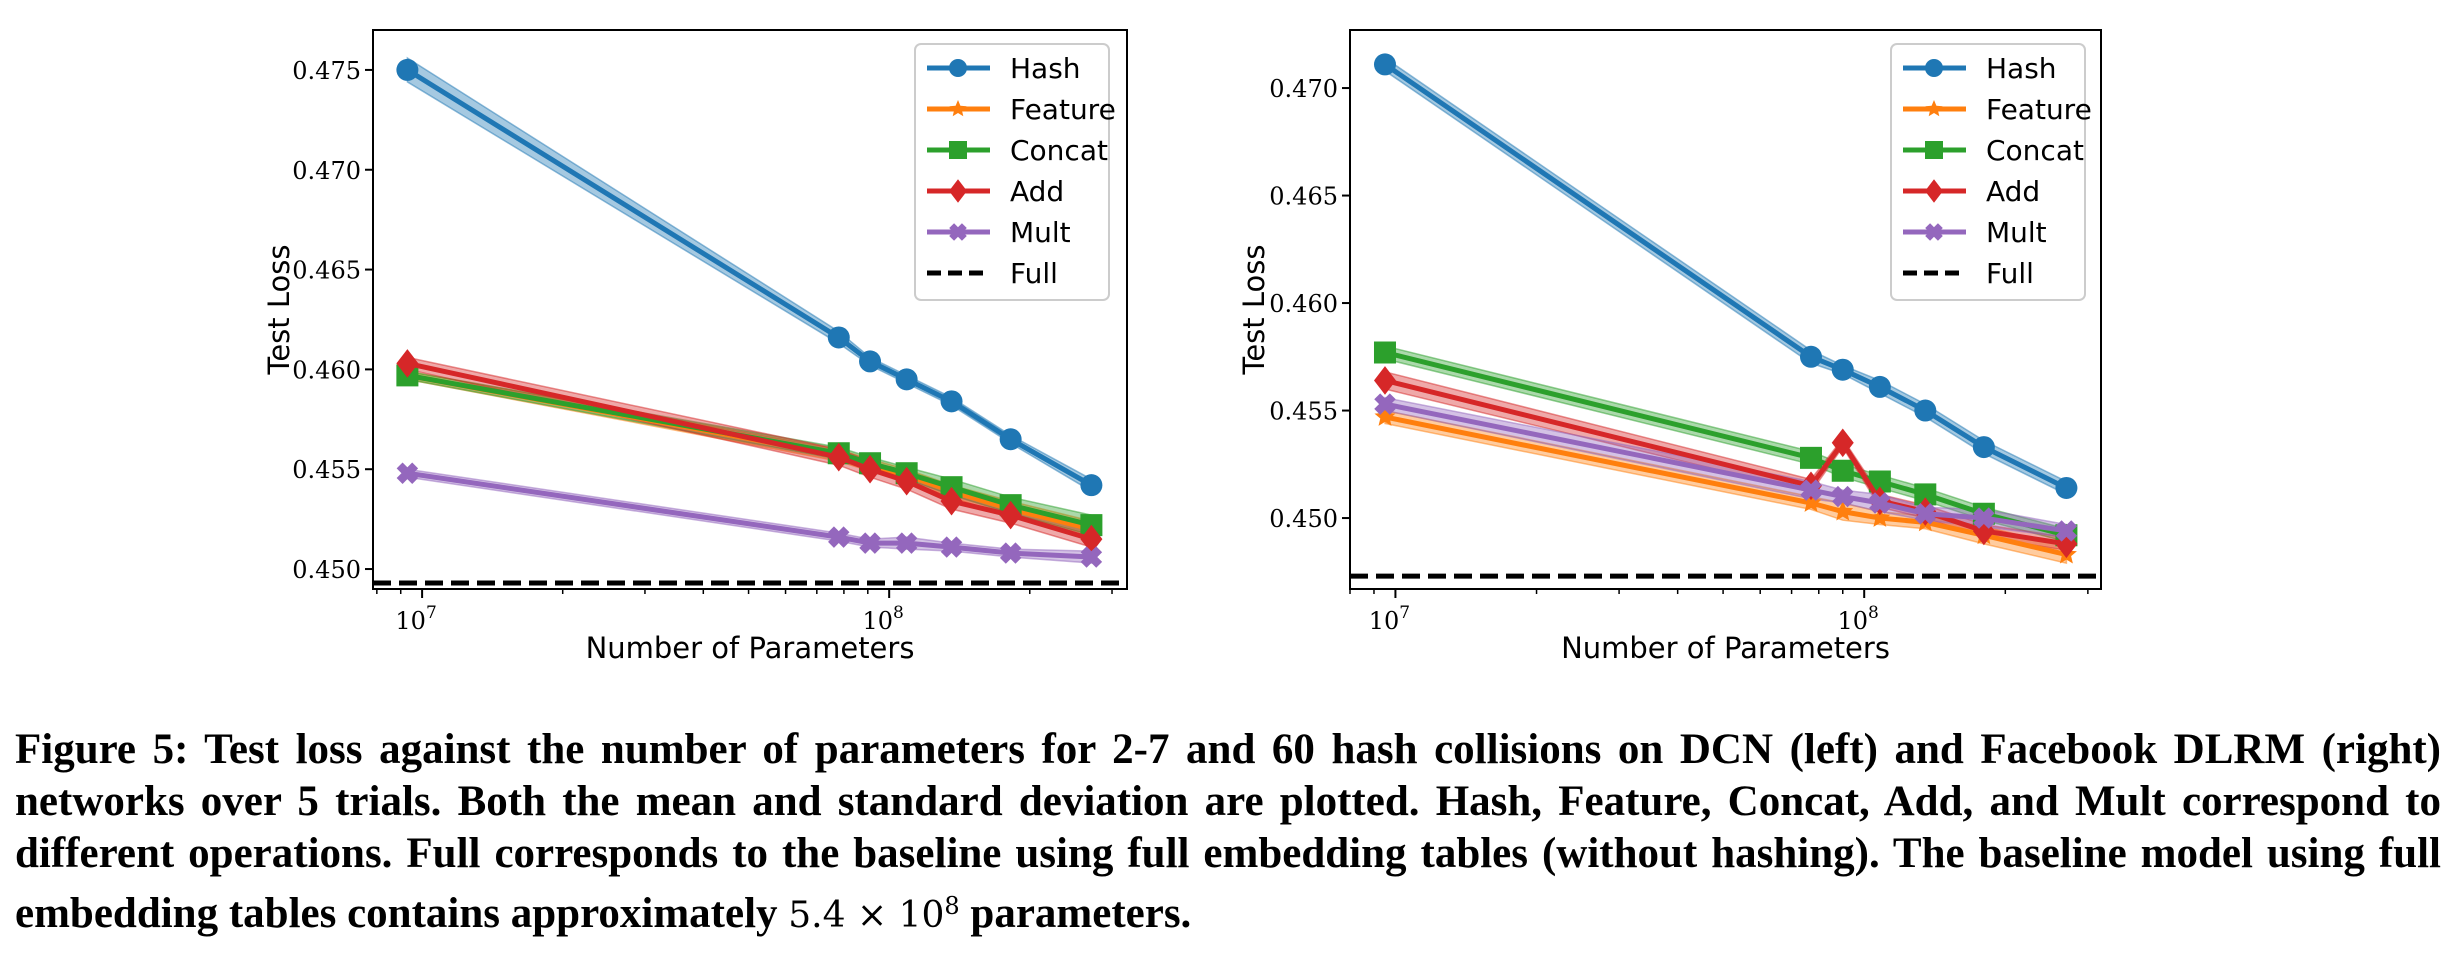 The height and width of the screenshot is (954, 2456). I want to click on y-tick-label: 0.475, so click(326, 71).